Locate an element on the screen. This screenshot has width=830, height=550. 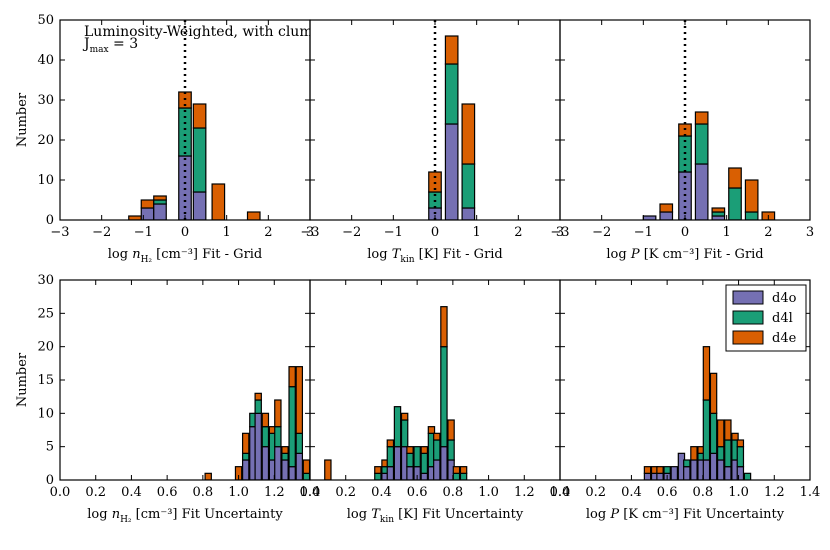
annotation-line-1: Luminosity-Weighted, with clumping is located at coordinates (214, 32).